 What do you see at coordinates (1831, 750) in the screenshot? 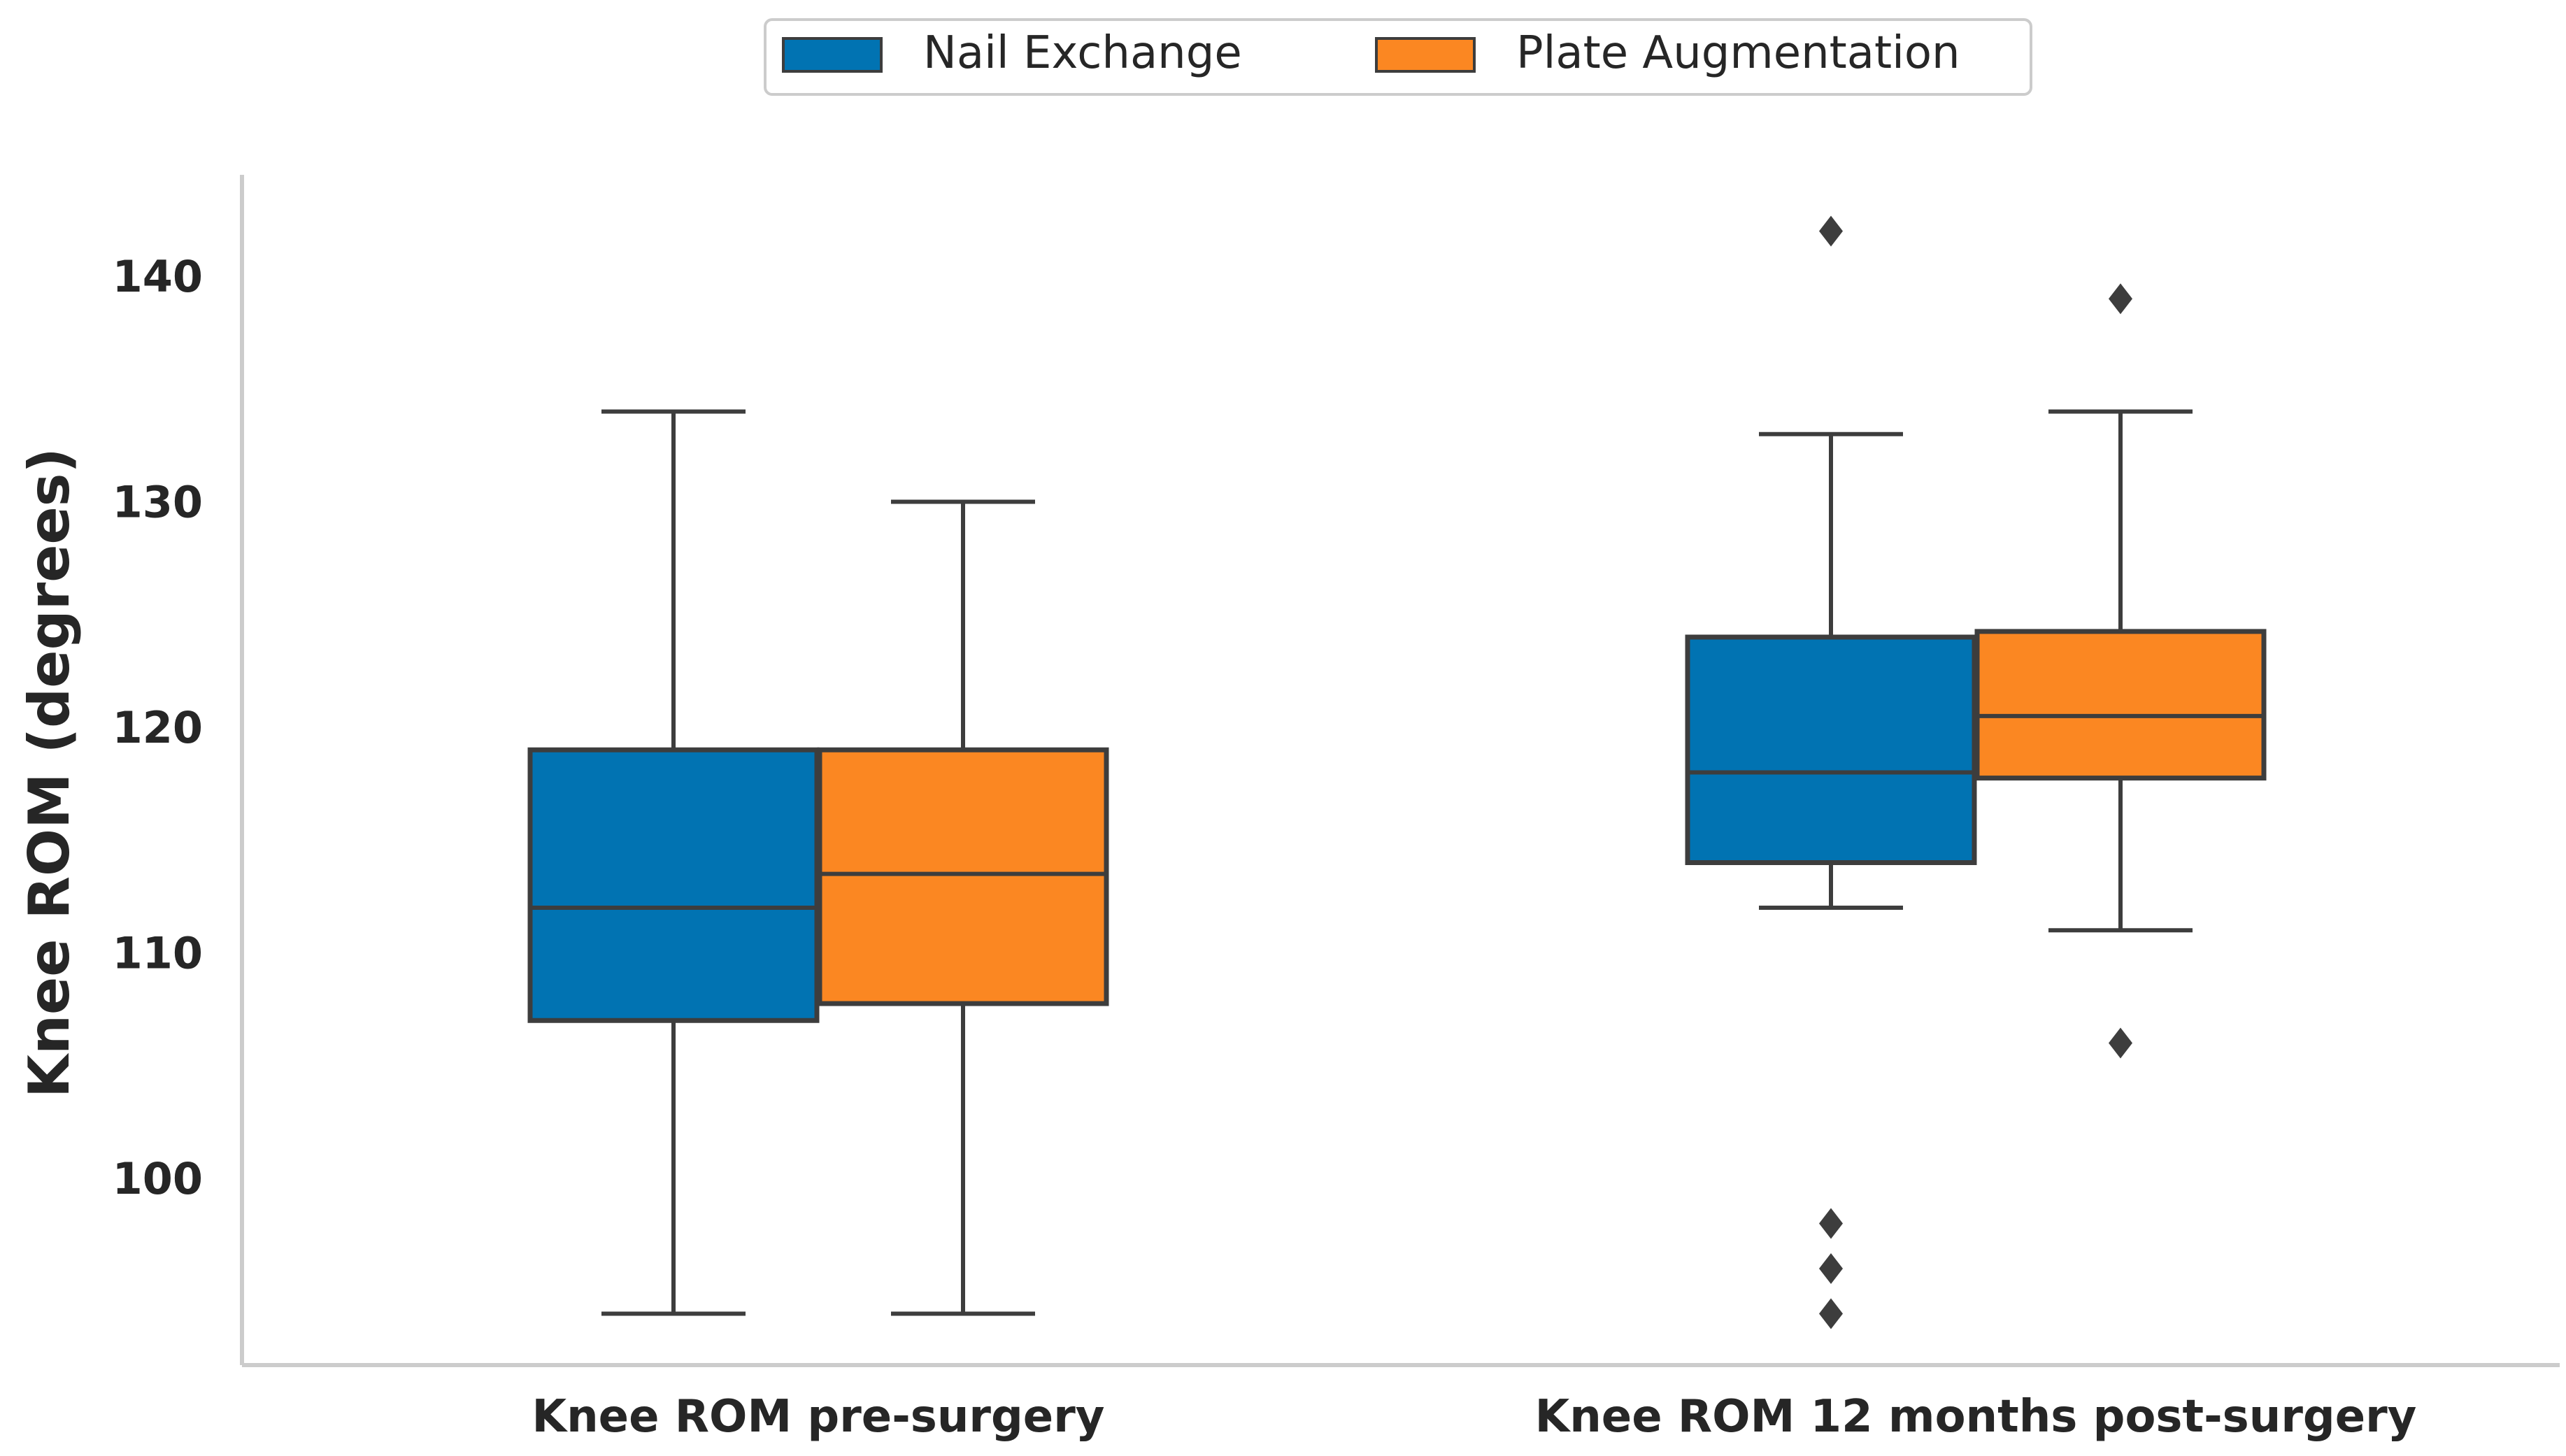
I see `iqr-box-nail-exchange-post` at bounding box center [1831, 750].